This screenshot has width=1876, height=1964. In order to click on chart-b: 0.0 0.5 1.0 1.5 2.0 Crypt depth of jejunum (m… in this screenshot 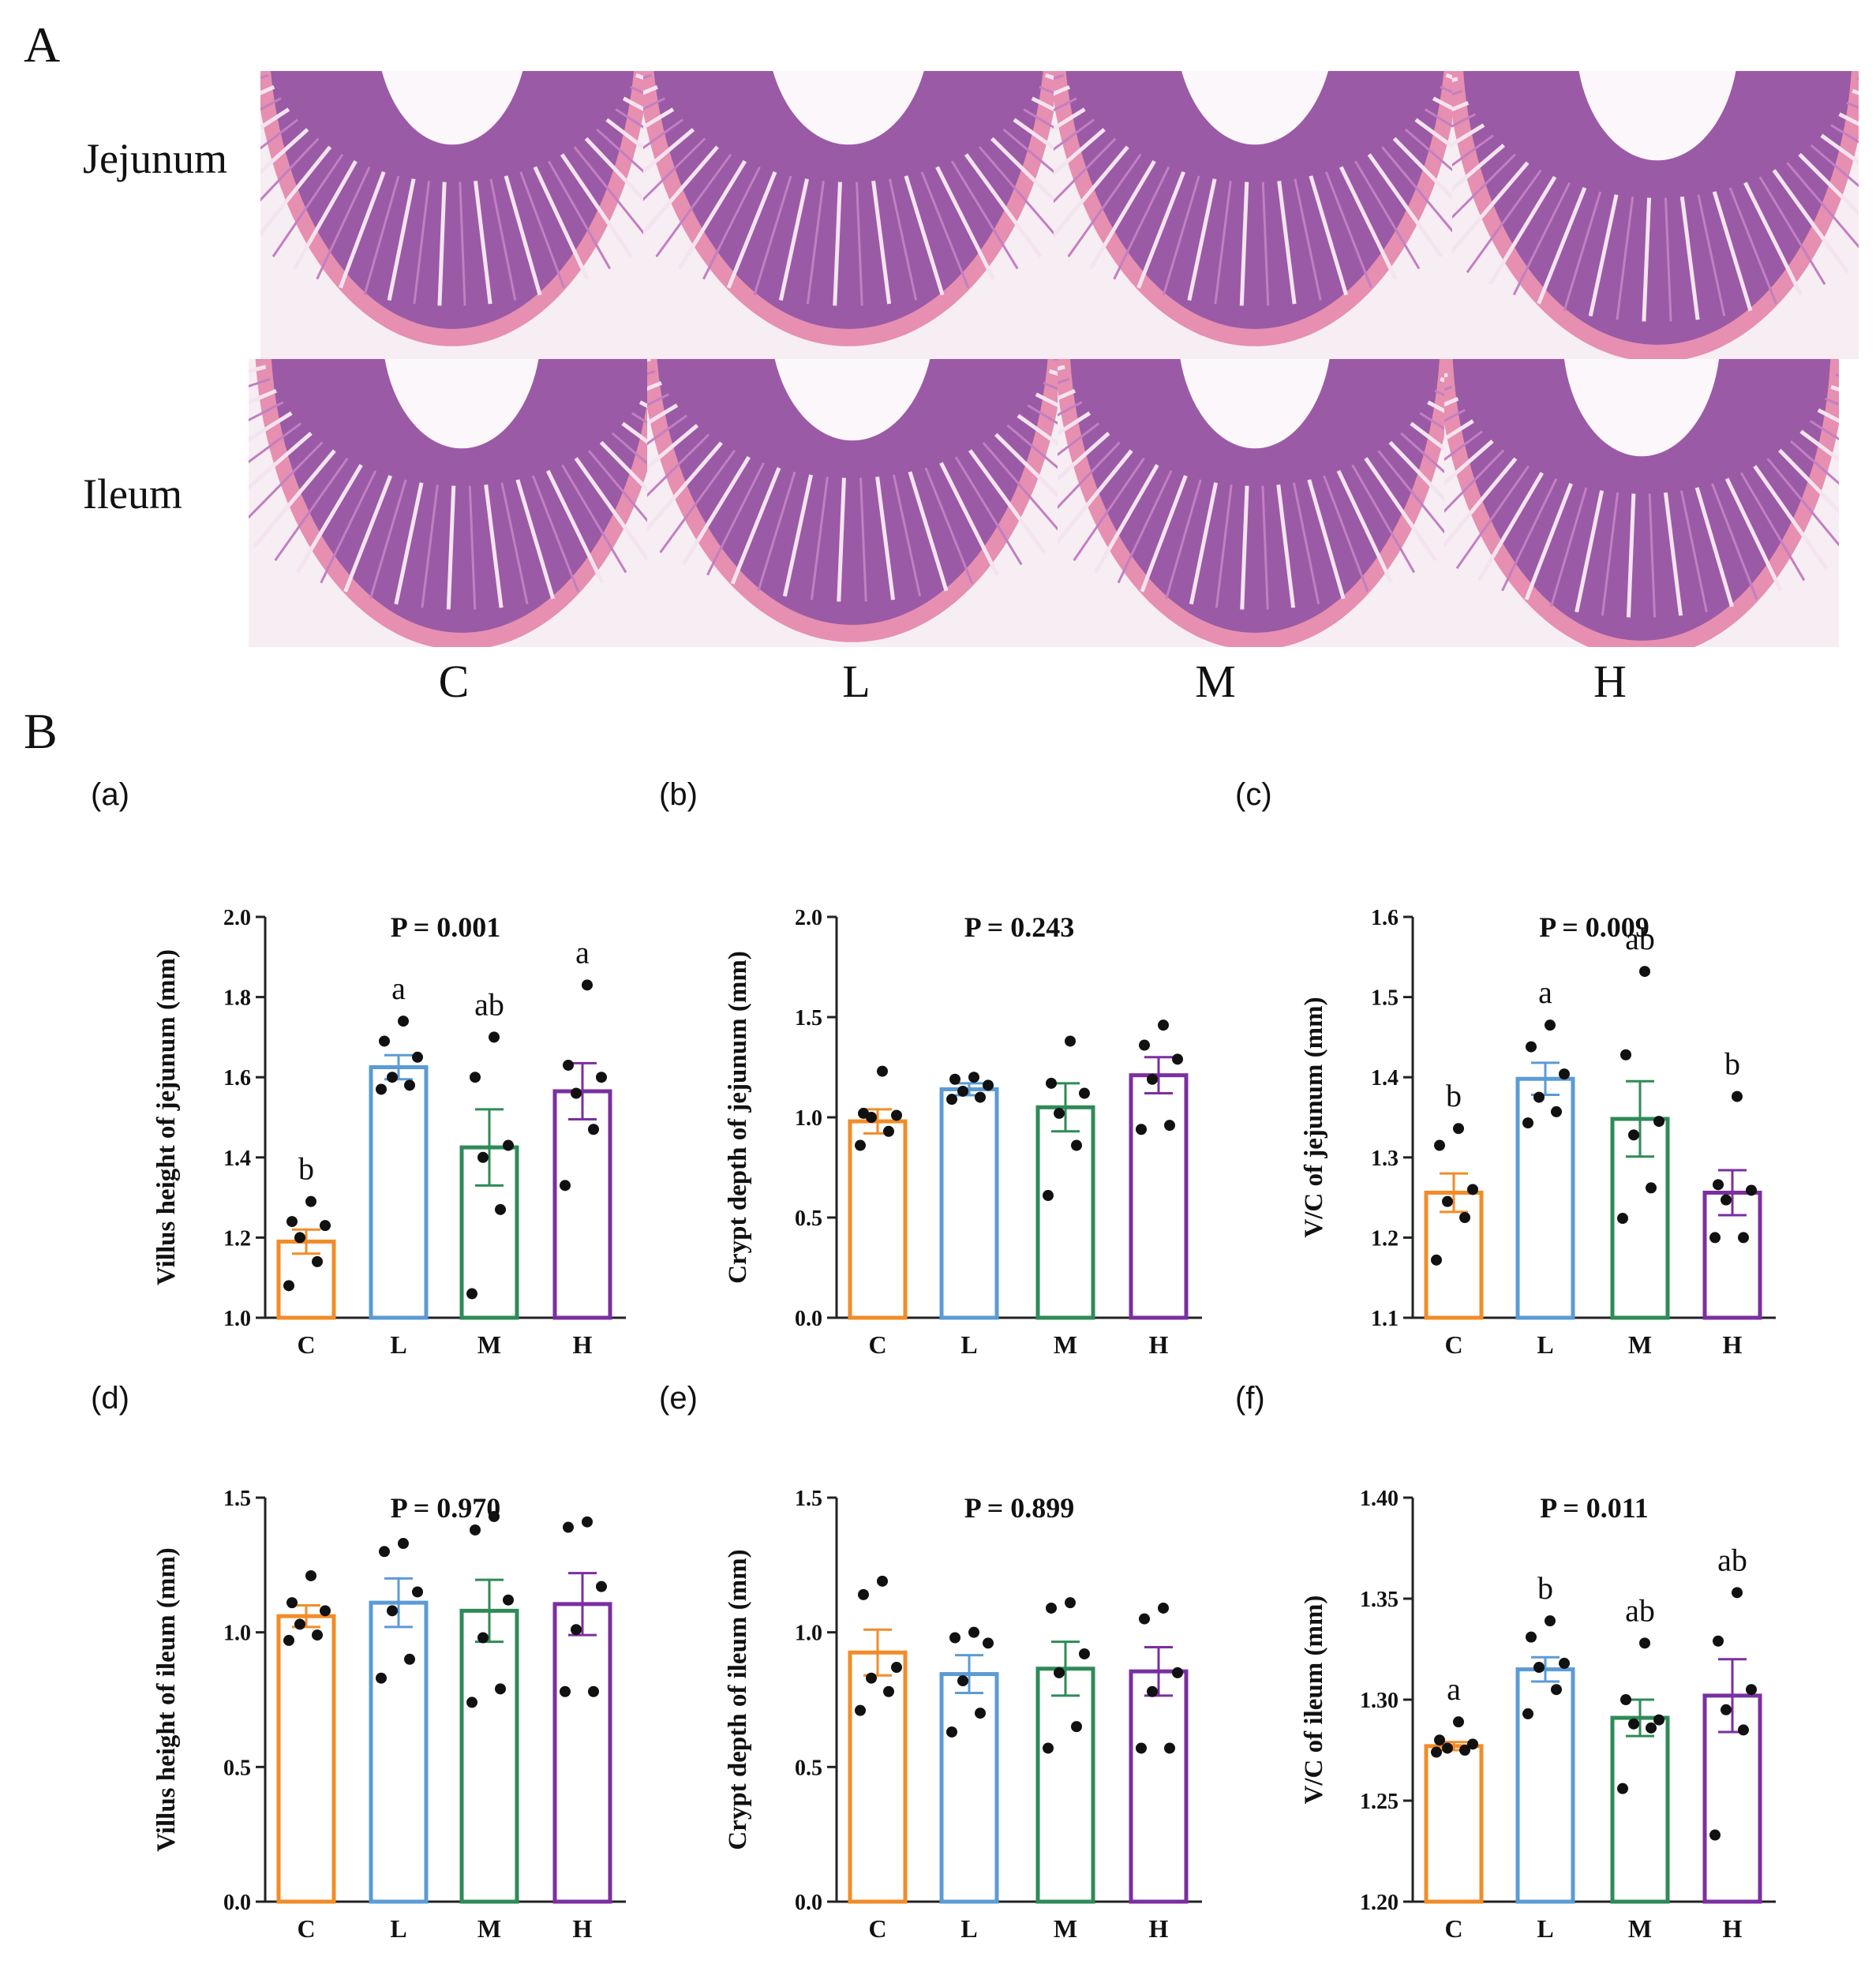, I will do `click(963, 1132)`.